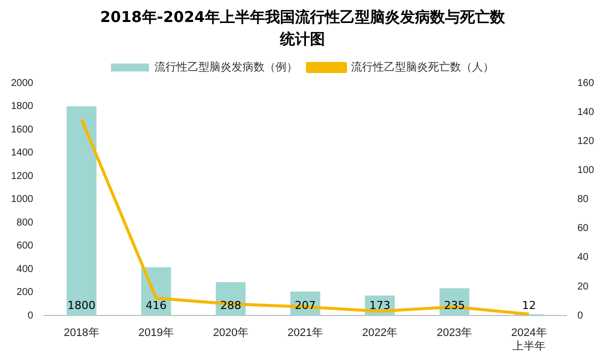 Image resolution: width=605 pixels, height=363 pixels. Describe the element at coordinates (22, 83) in the screenshot. I see `y-tick-label: 2000` at that location.